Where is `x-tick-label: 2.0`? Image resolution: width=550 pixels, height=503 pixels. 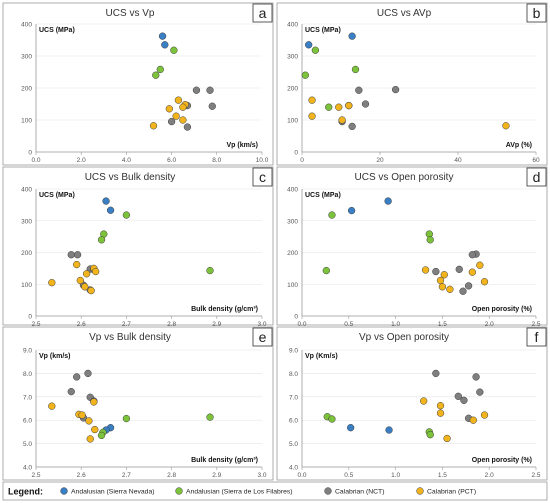 x-tick-label: 2.0 is located at coordinates (489, 324).